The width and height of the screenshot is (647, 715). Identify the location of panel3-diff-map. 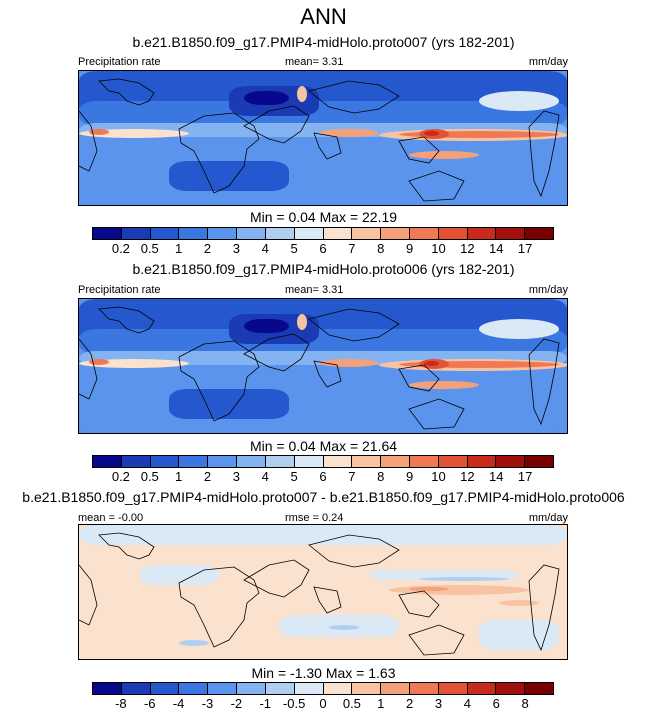
(323, 592).